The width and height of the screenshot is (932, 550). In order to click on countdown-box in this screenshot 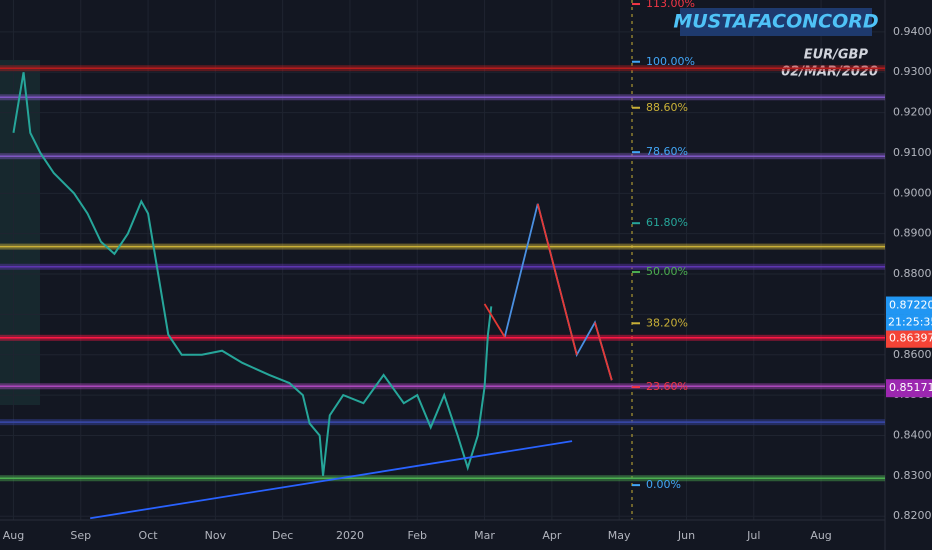, I will do `click(909, 322)`.